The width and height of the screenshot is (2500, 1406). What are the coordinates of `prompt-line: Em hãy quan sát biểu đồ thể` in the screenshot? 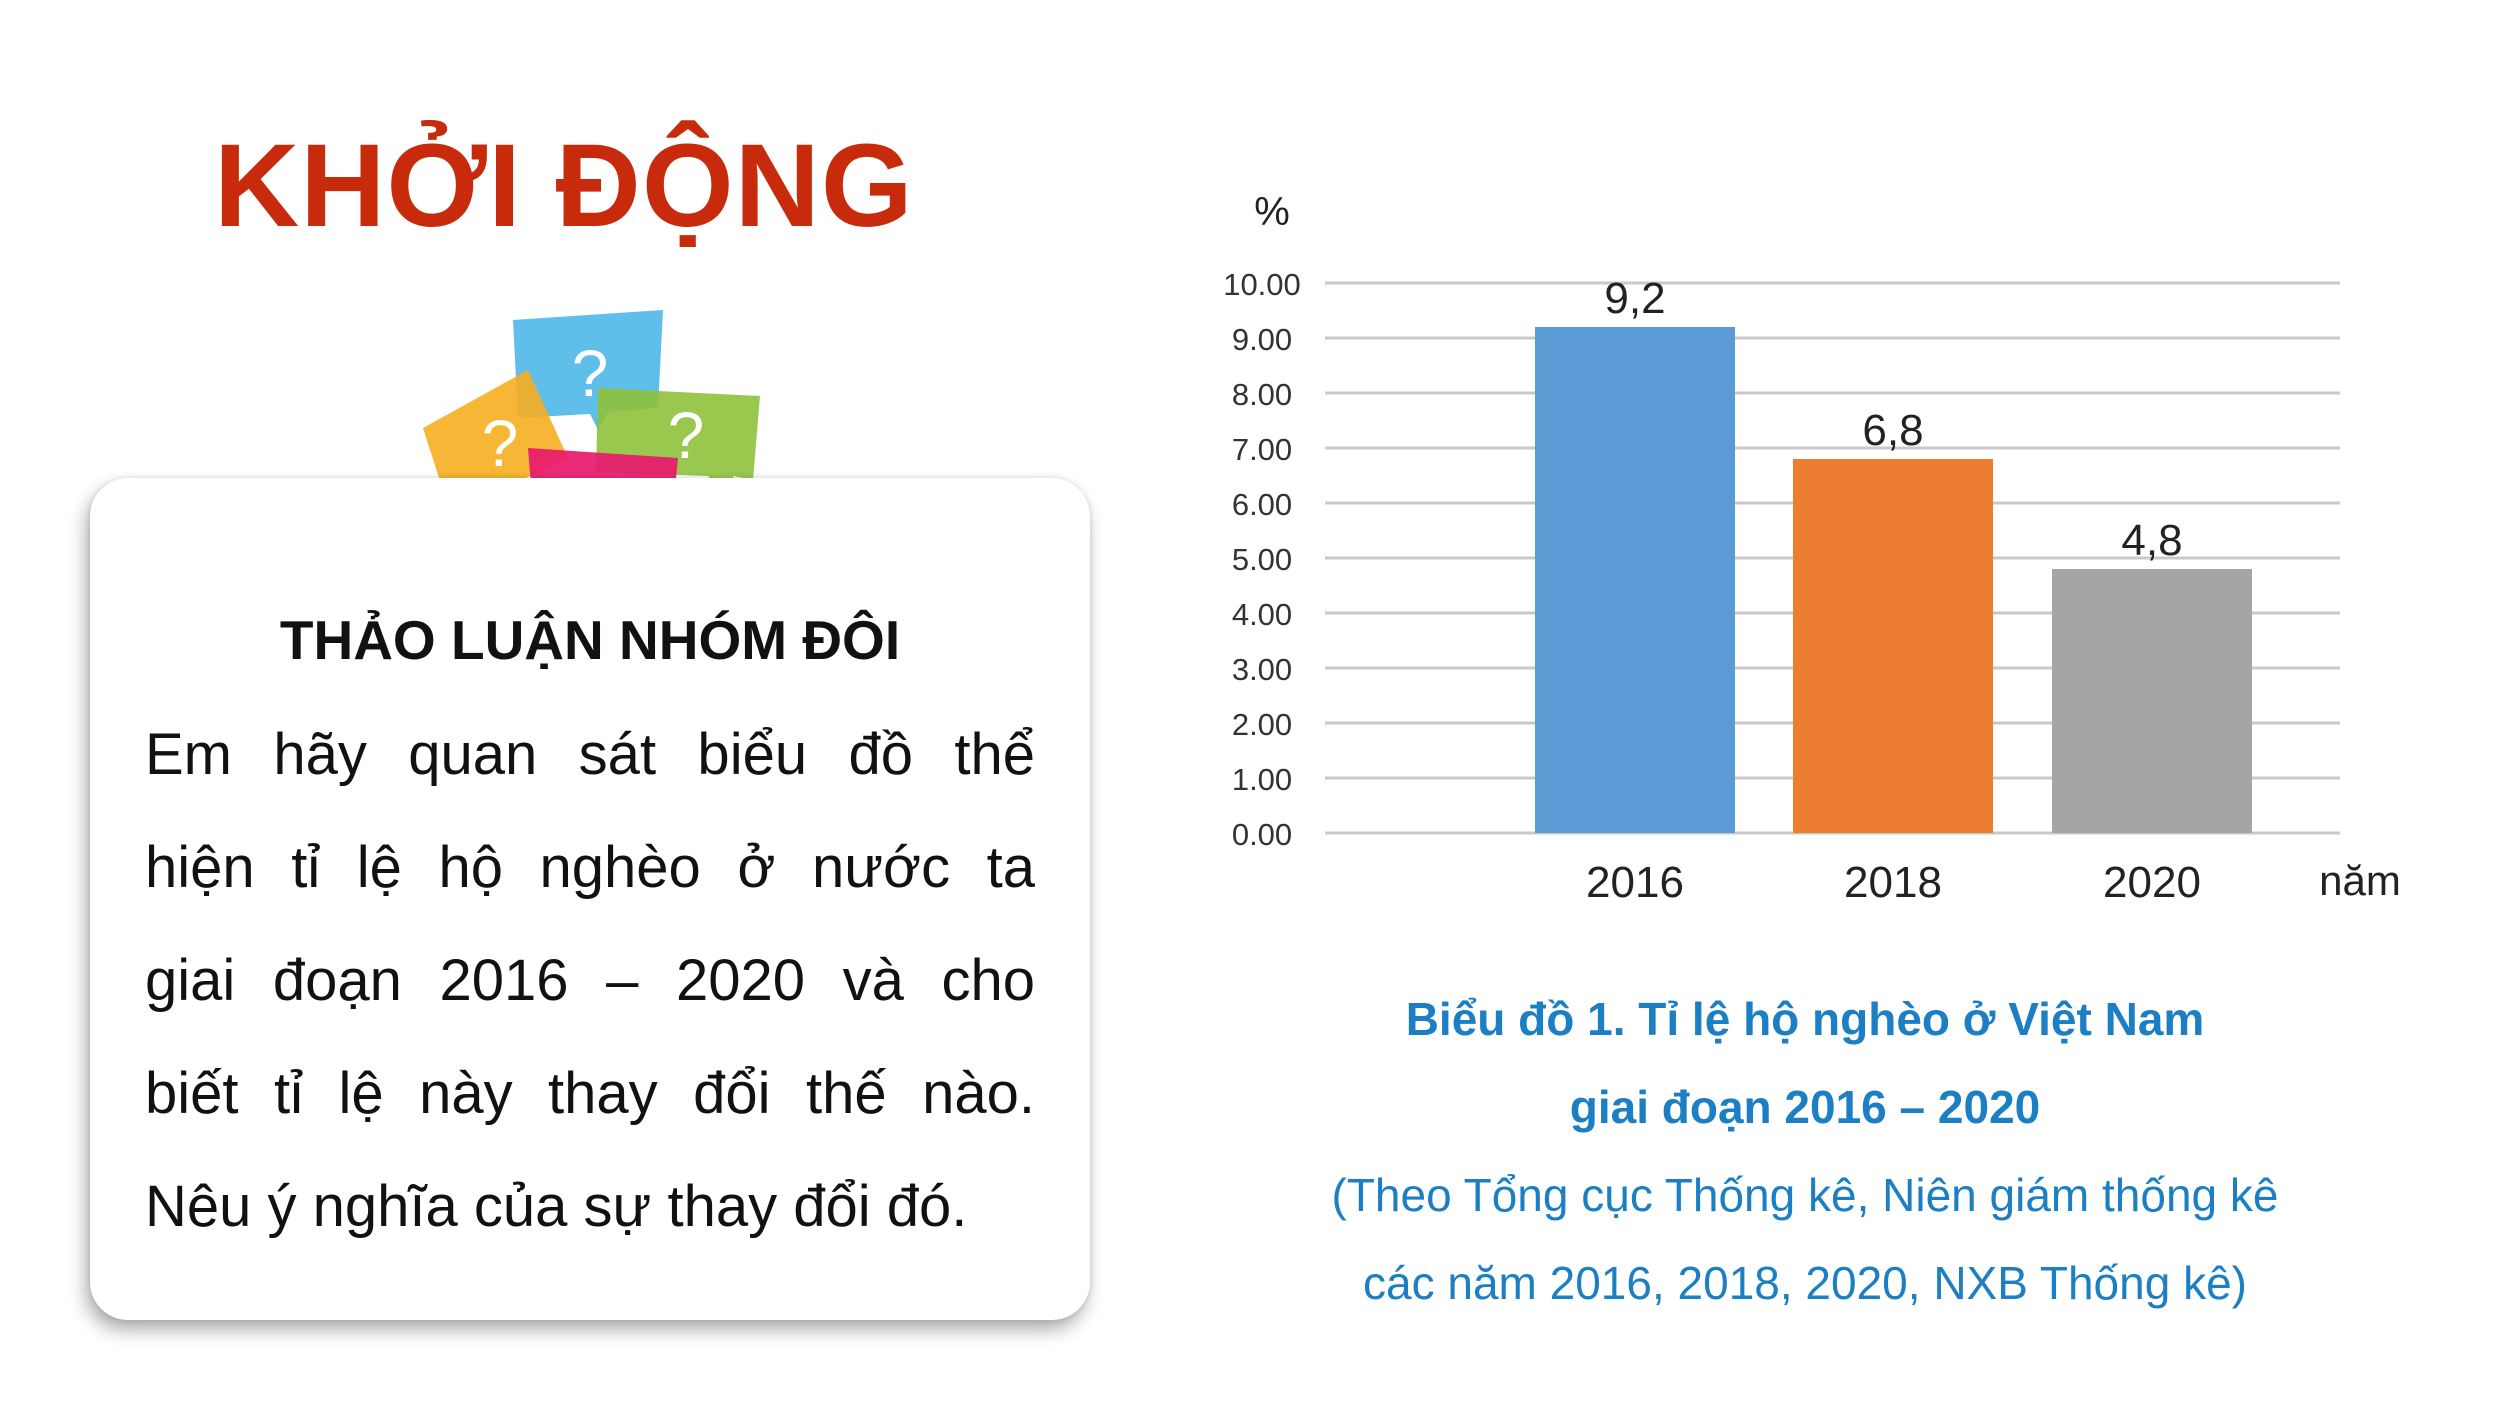 It's located at (590, 754).